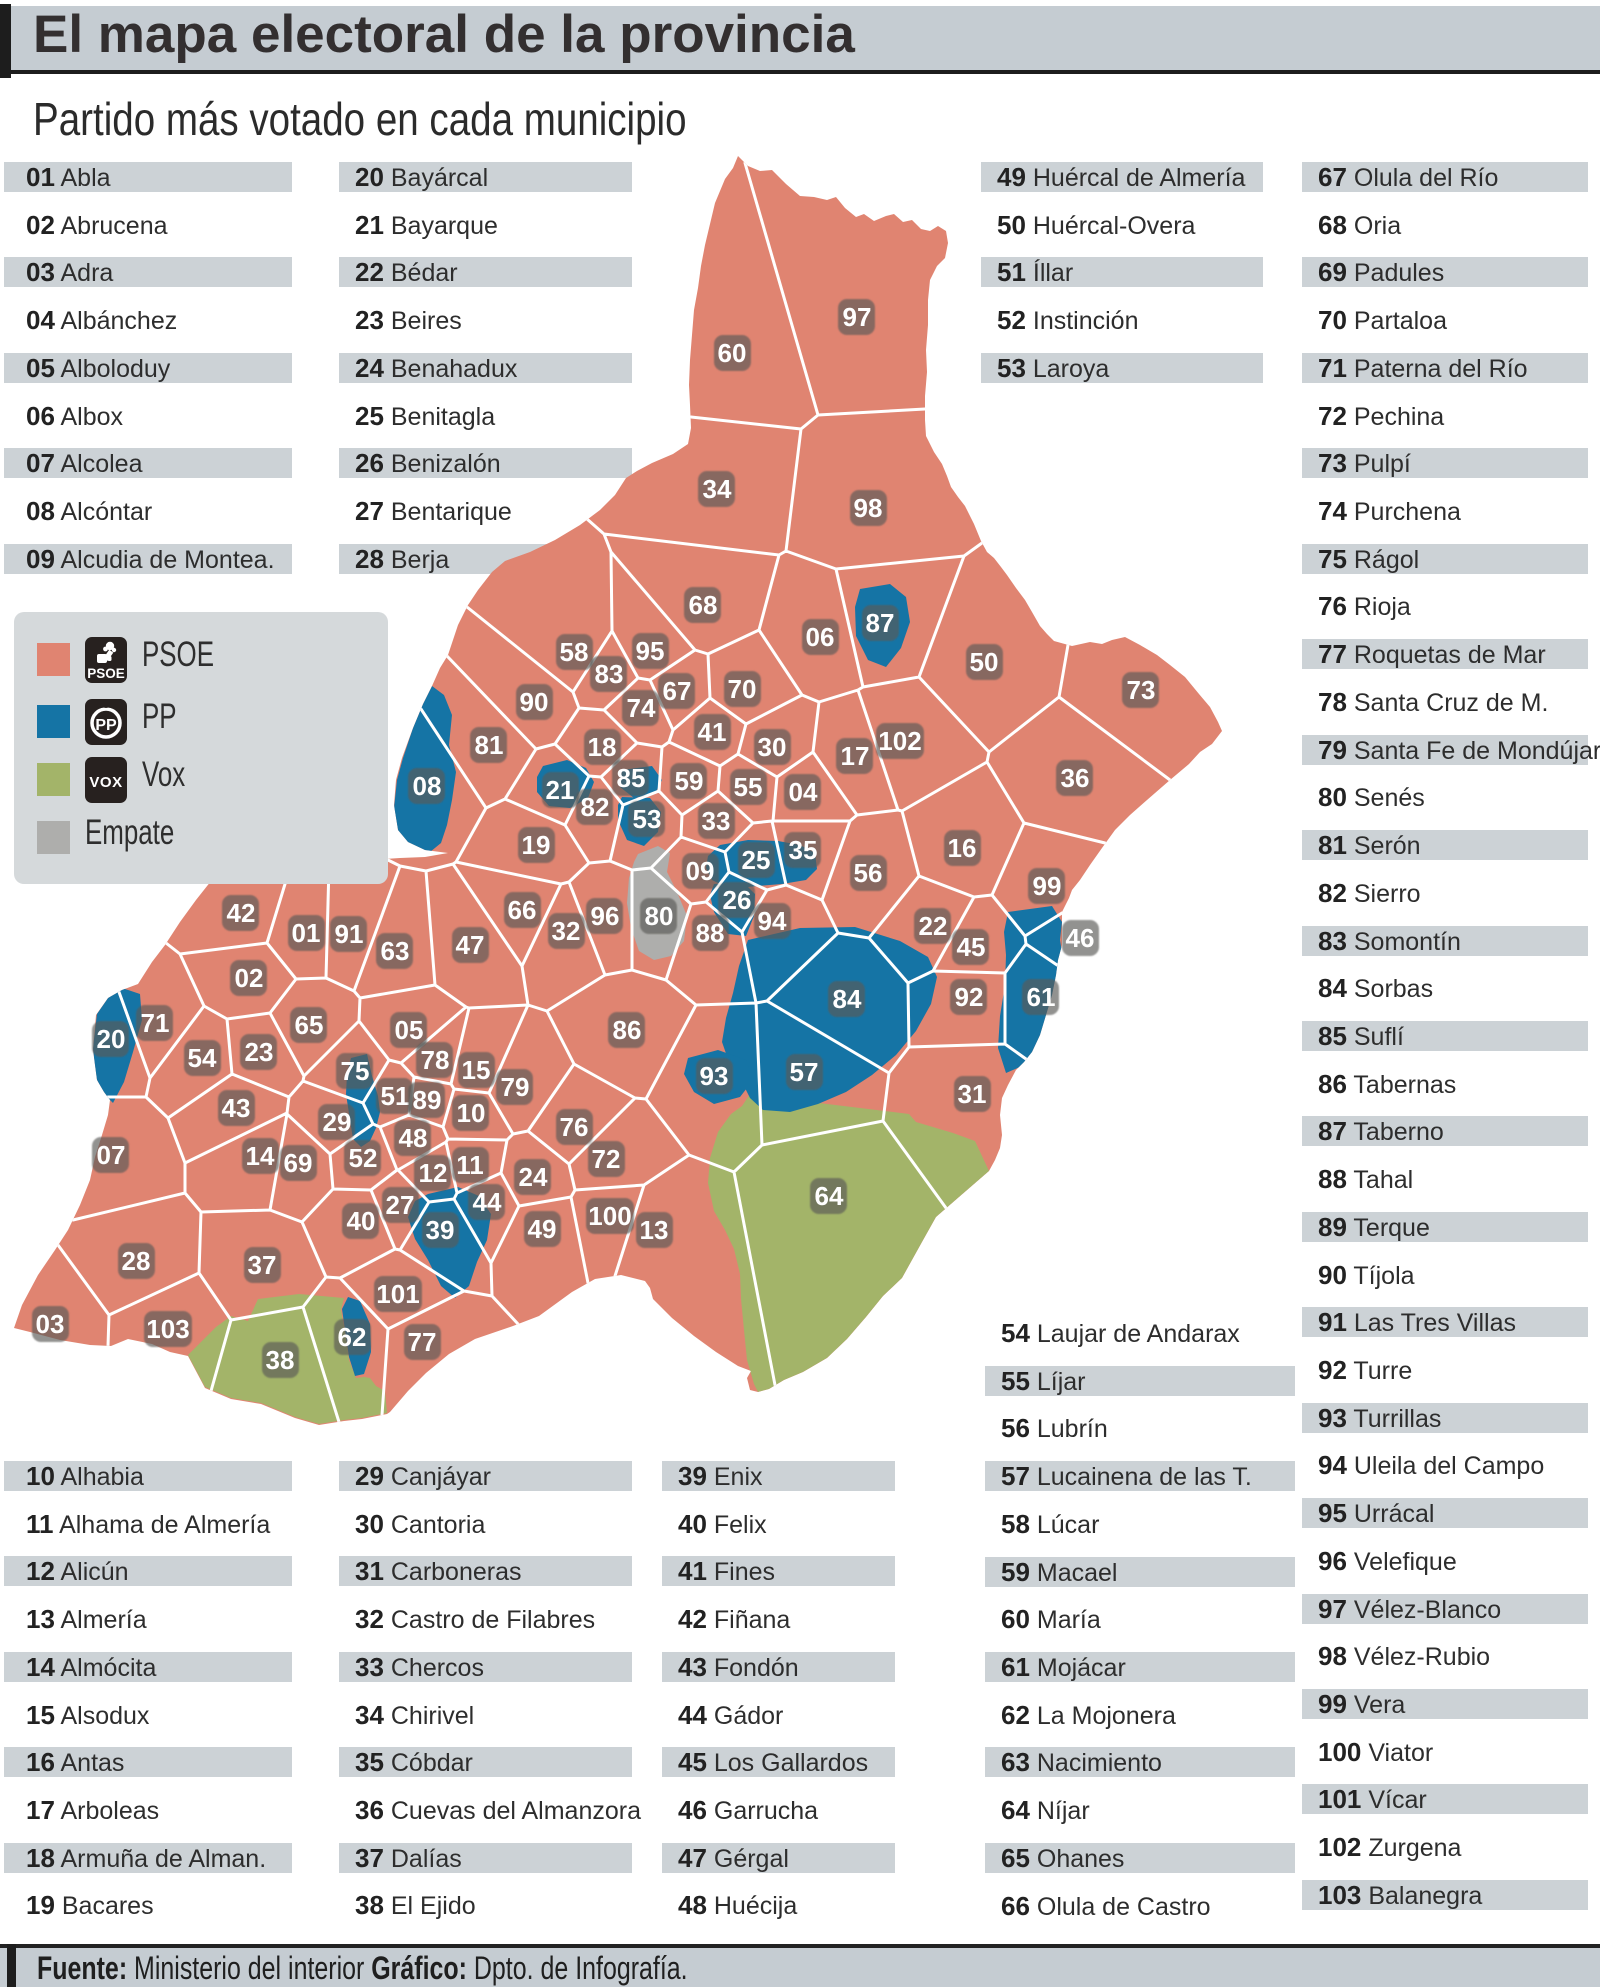 The width and height of the screenshot is (1600, 1987). I want to click on svg-text: 81, so click(489, 745).